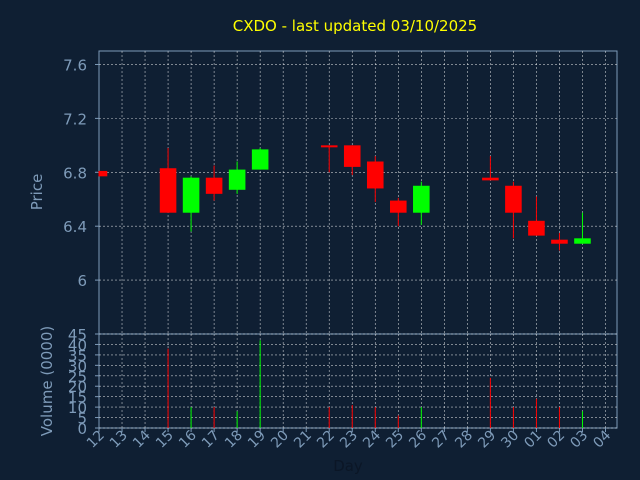 This screenshot has height=480, width=640. Describe the element at coordinates (77, 366) in the screenshot. I see `volume-tick-label: 30` at that location.